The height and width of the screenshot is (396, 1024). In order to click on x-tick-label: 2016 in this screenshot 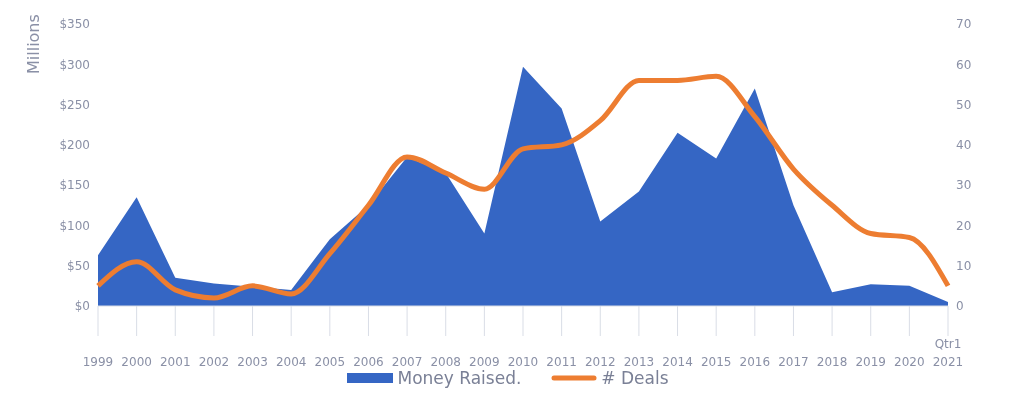, I will do `click(755, 362)`.